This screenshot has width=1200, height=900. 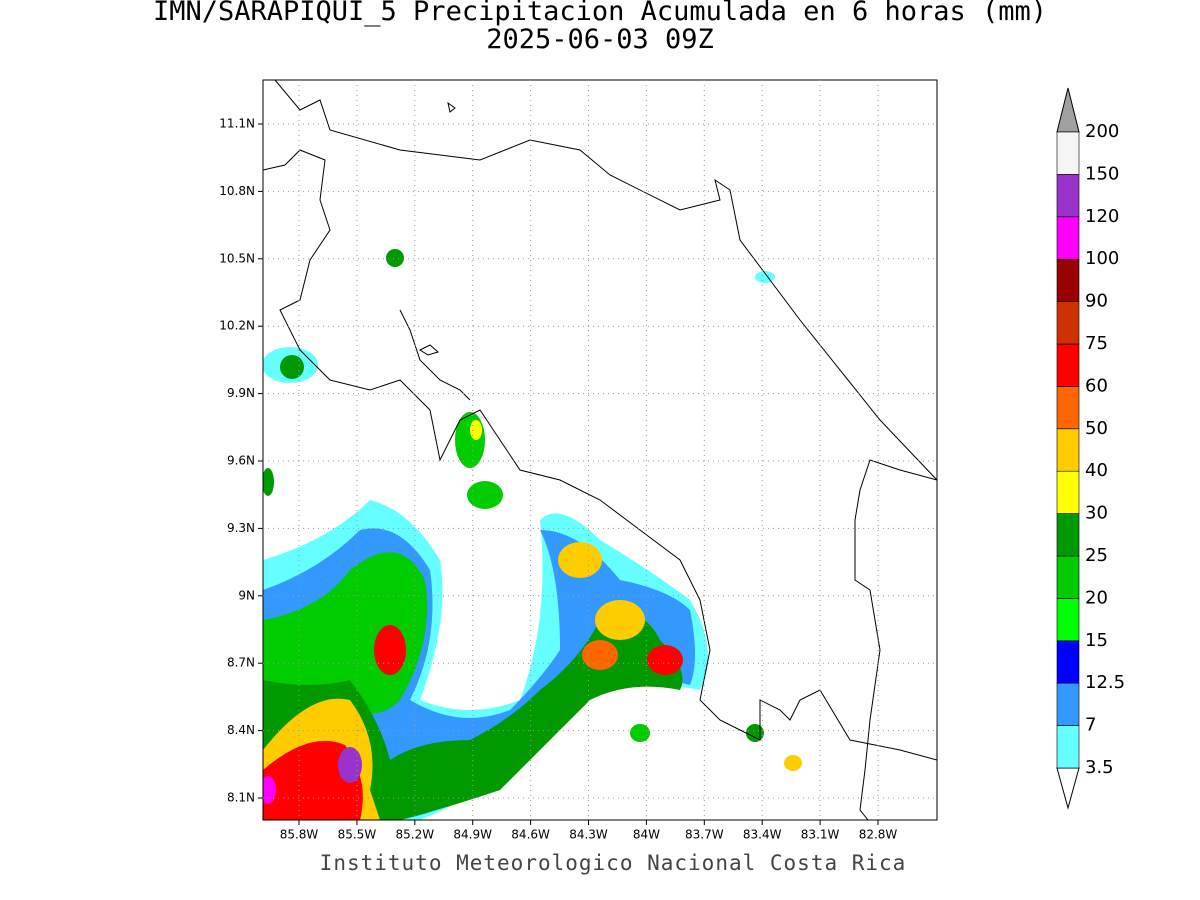 What do you see at coordinates (241, 663) in the screenshot?
I see `lat-tick-label: 8.7N` at bounding box center [241, 663].